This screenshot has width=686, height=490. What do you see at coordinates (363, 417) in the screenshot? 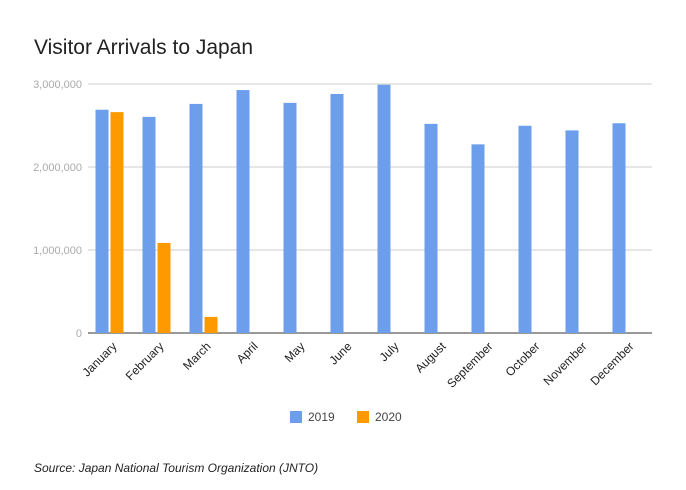
I see `legend-swatch-2020` at bounding box center [363, 417].